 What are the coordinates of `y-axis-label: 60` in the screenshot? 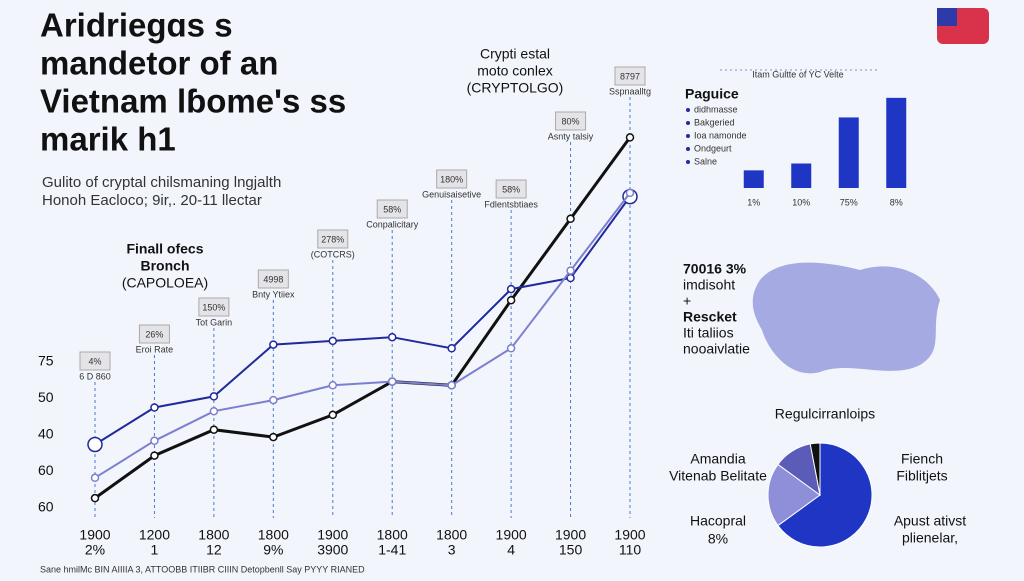 It's located at (46, 507).